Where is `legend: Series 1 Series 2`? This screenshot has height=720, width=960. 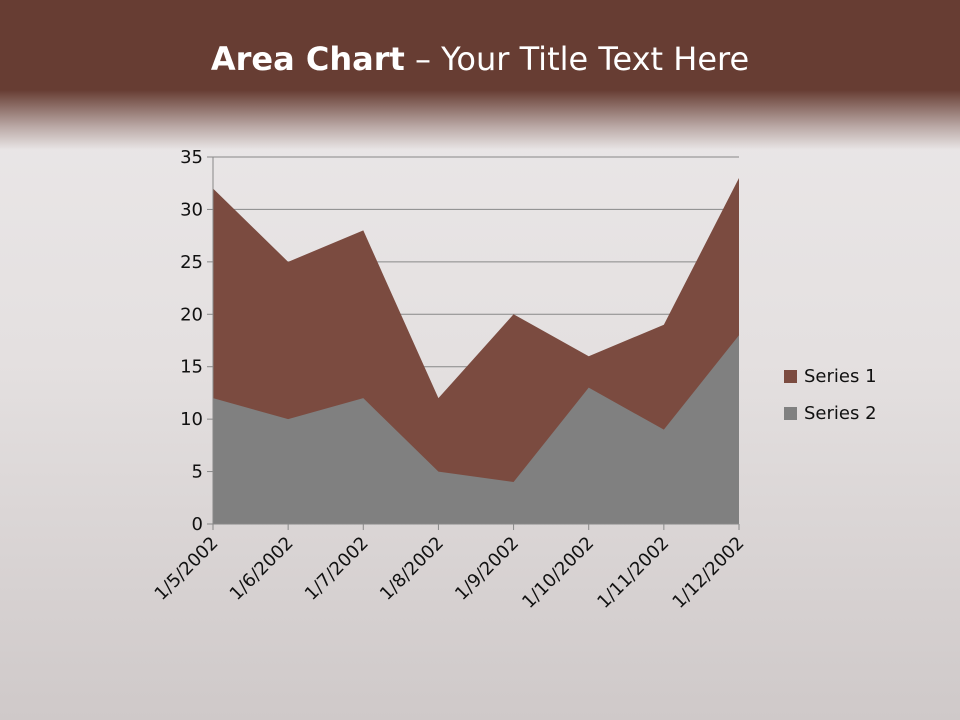
legend: Series 1 Series 2 is located at coordinates (830, 395).